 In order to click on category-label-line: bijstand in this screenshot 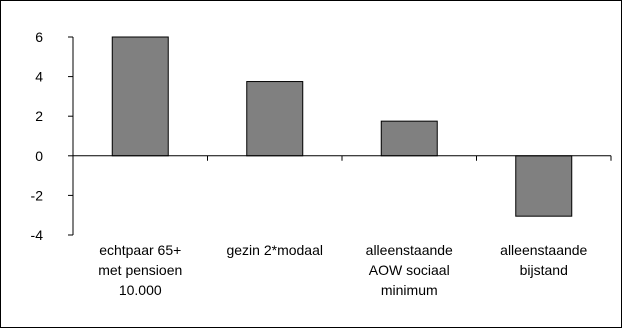, I will do `click(544, 270)`.